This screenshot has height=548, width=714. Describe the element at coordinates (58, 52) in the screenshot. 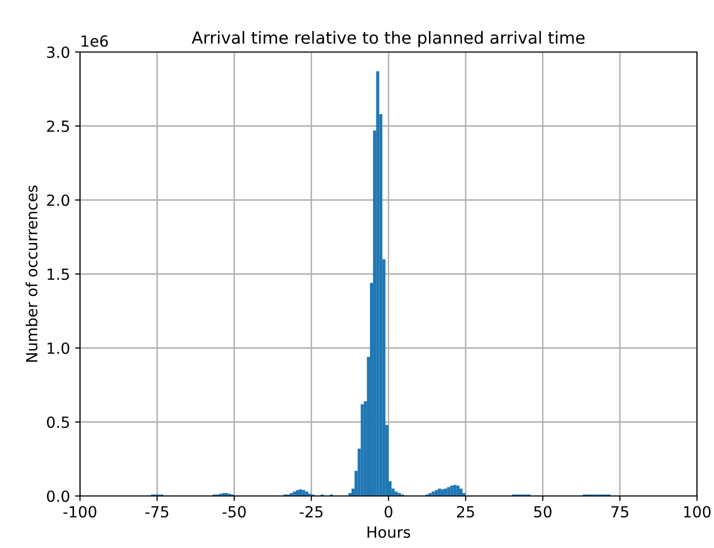

I see `y-tick-label: 3.0` at that location.